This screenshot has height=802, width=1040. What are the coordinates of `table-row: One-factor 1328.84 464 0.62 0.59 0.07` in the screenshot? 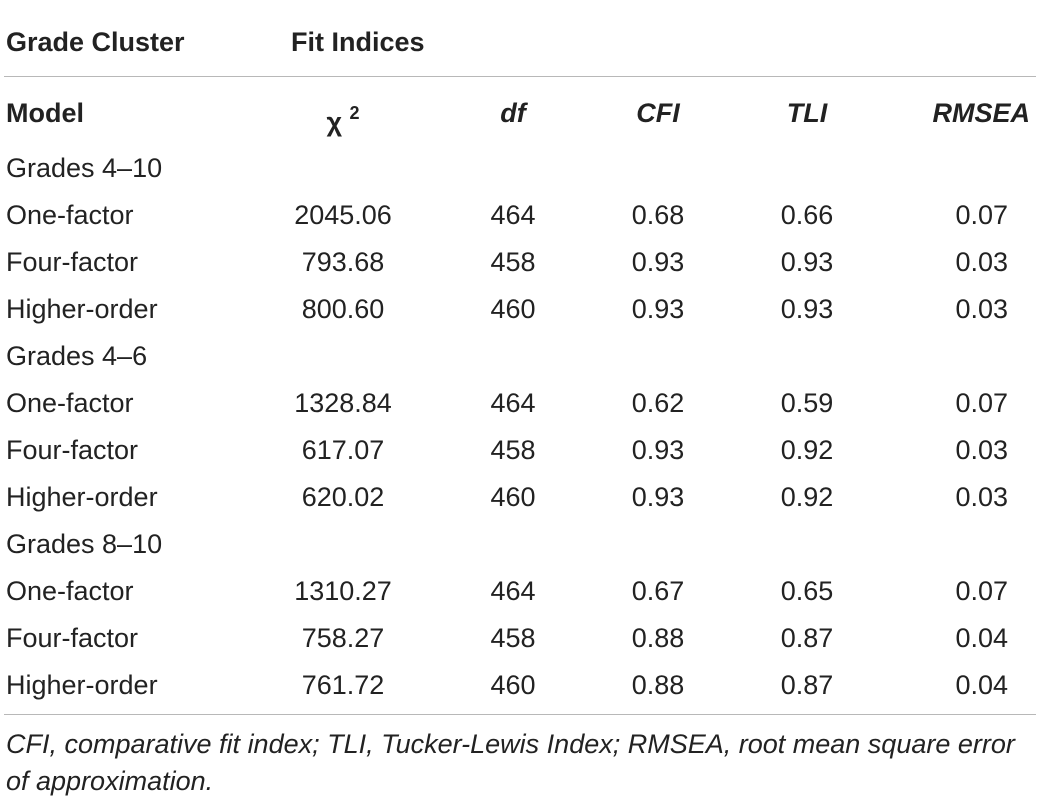 It's located at (520, 403).